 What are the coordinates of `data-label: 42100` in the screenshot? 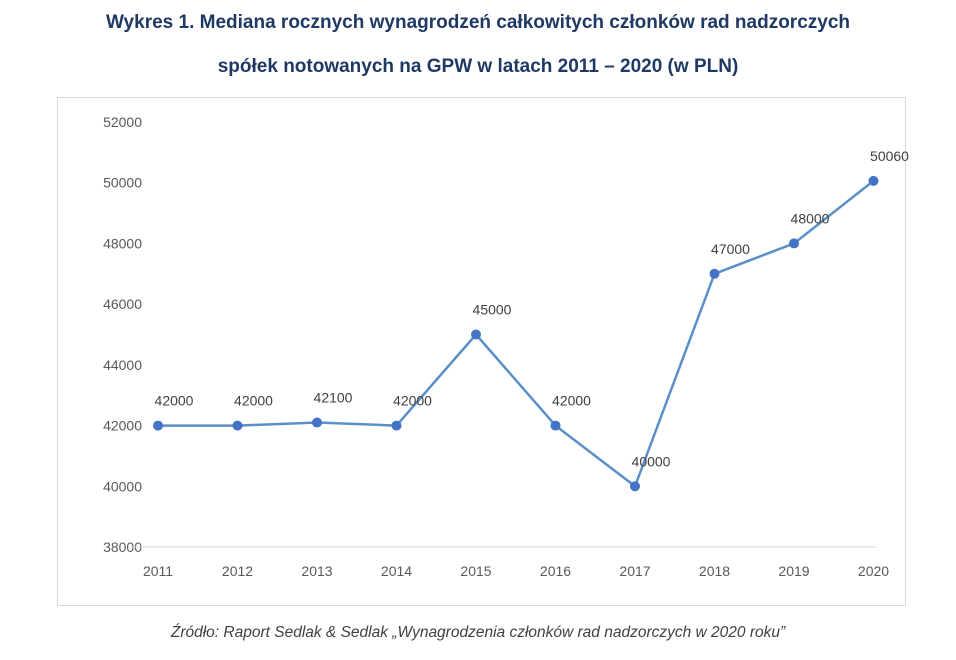 It's located at (333, 398).